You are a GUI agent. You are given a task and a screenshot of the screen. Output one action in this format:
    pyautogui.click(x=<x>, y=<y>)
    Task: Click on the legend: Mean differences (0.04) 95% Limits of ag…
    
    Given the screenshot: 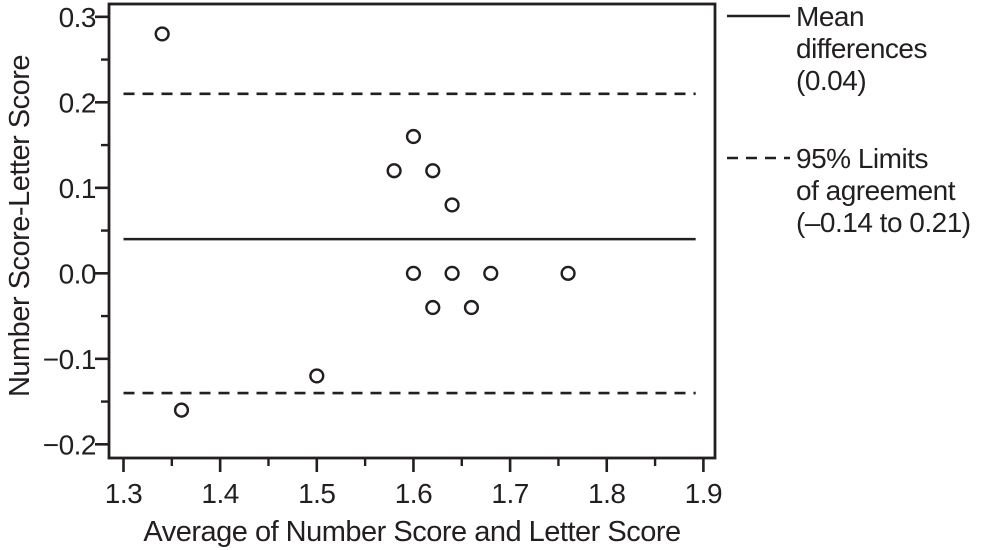 What is the action you would take?
    pyautogui.click(x=849, y=119)
    